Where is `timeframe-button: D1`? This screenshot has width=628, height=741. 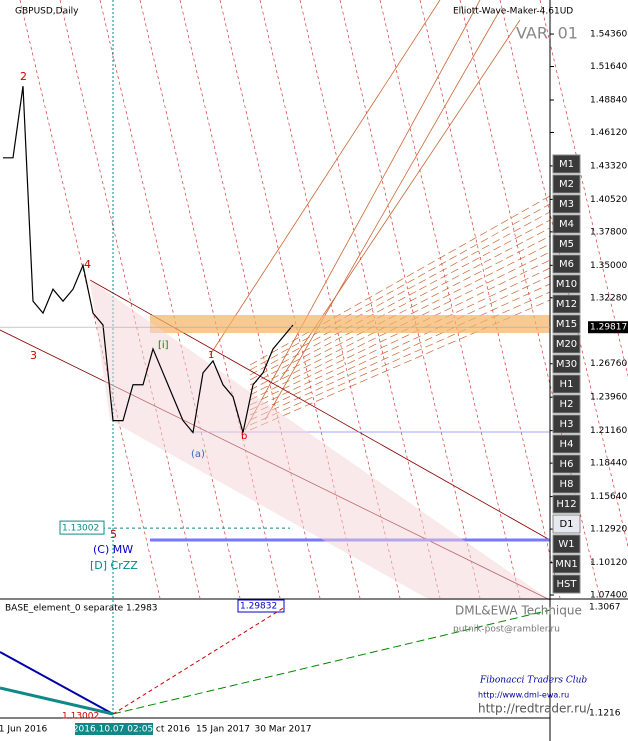
timeframe-button: D1 is located at coordinates (566, 524).